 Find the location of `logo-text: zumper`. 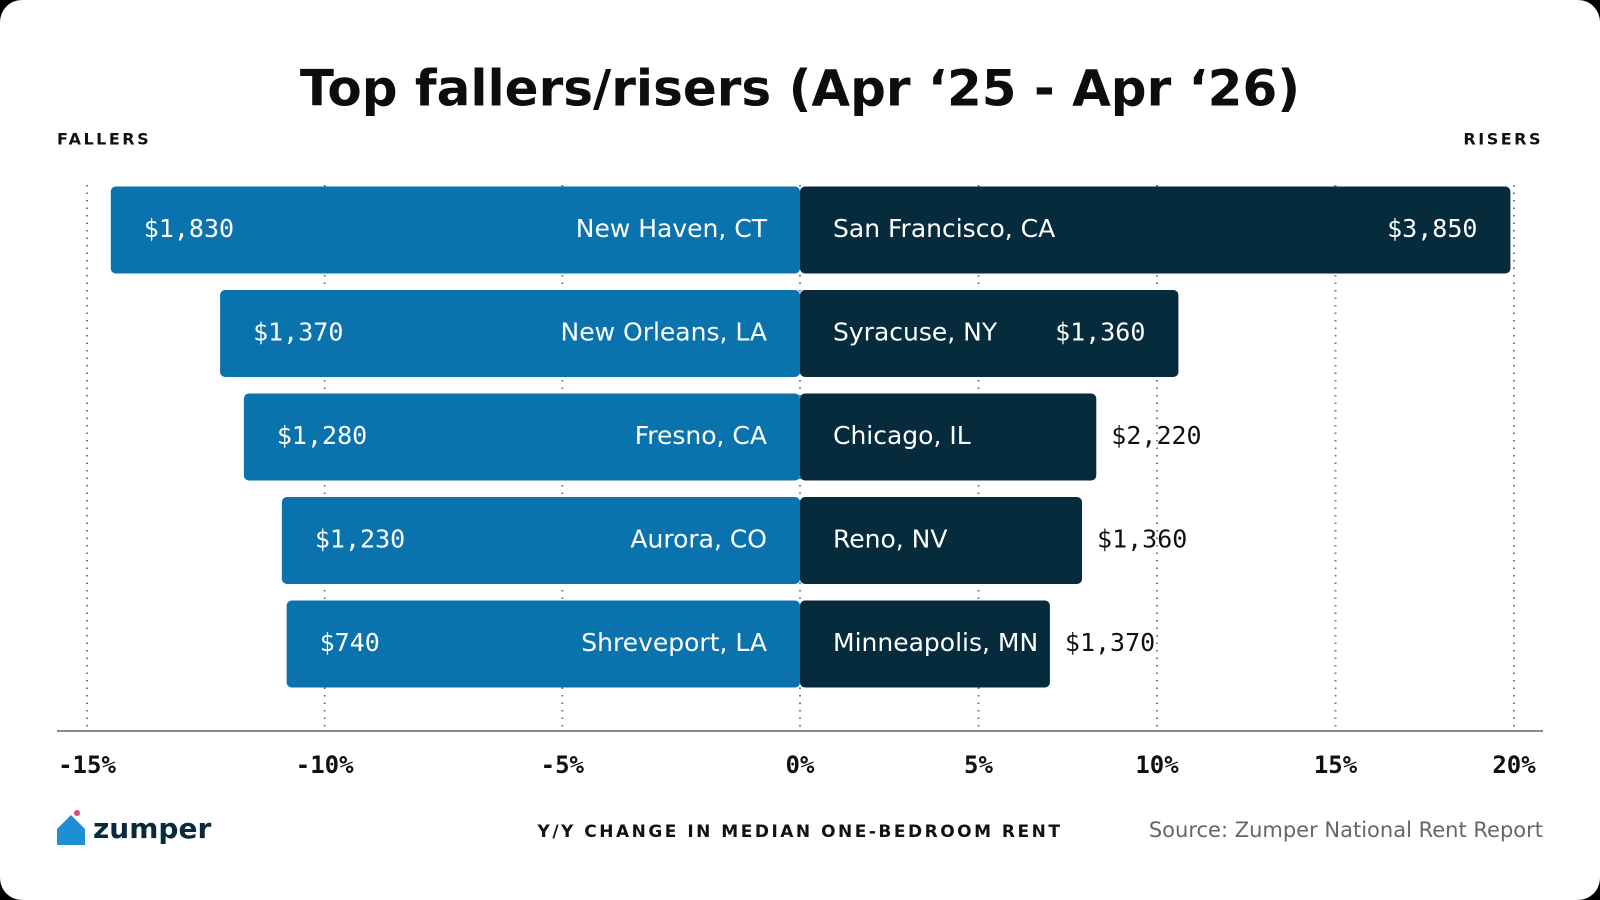

logo-text: zumper is located at coordinates (152, 828).